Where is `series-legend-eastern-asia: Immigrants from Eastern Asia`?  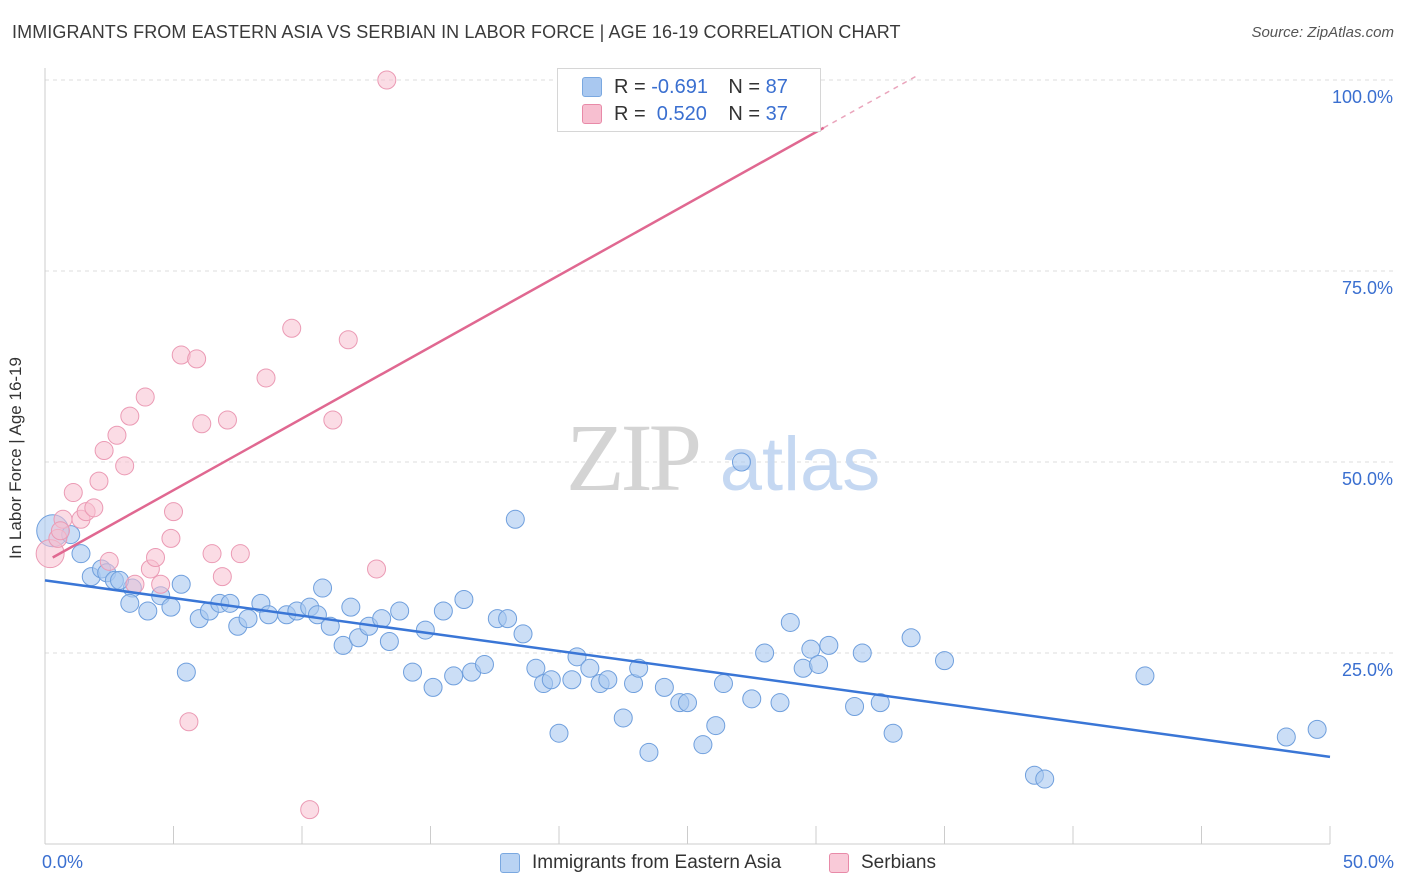 series-legend-eastern-asia: Immigrants from Eastern Asia is located at coordinates (640, 863).